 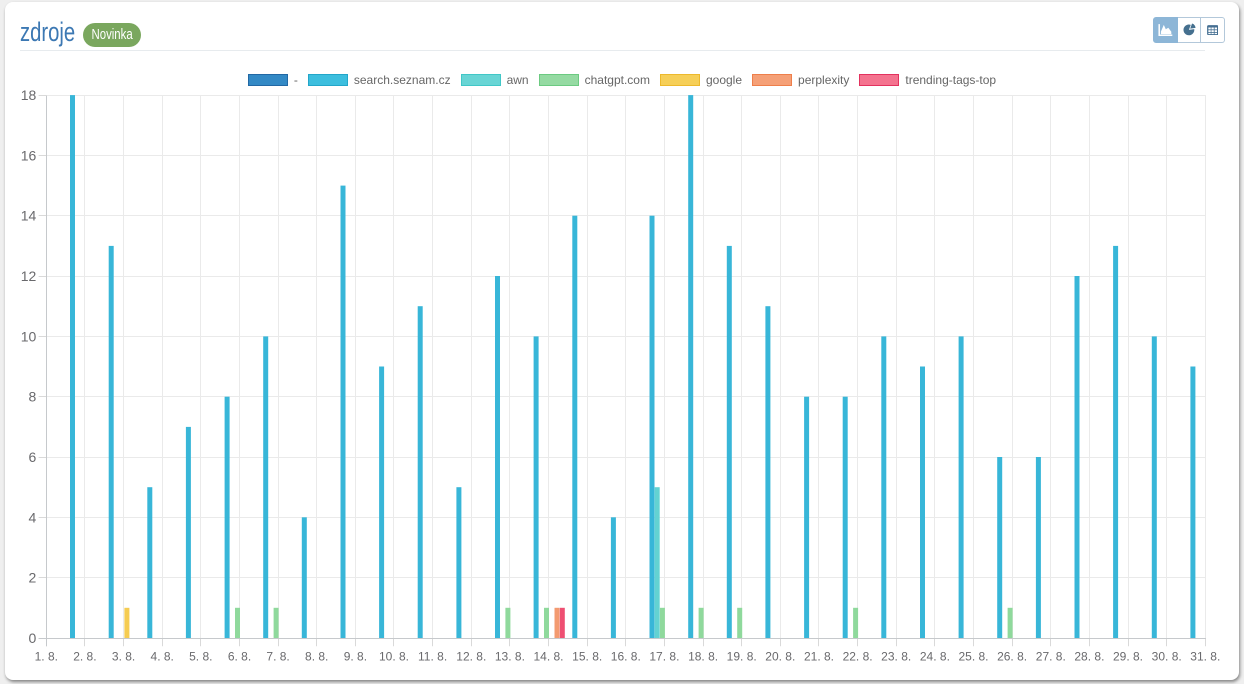 What do you see at coordinates (394, 656) in the screenshot?
I see `svg-text: 10. 8.` at bounding box center [394, 656].